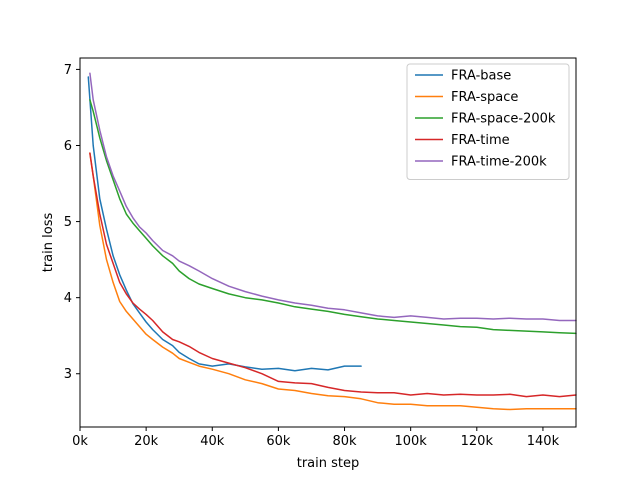  Describe the element at coordinates (68, 222) in the screenshot. I see `y-tick-label: 5` at that location.